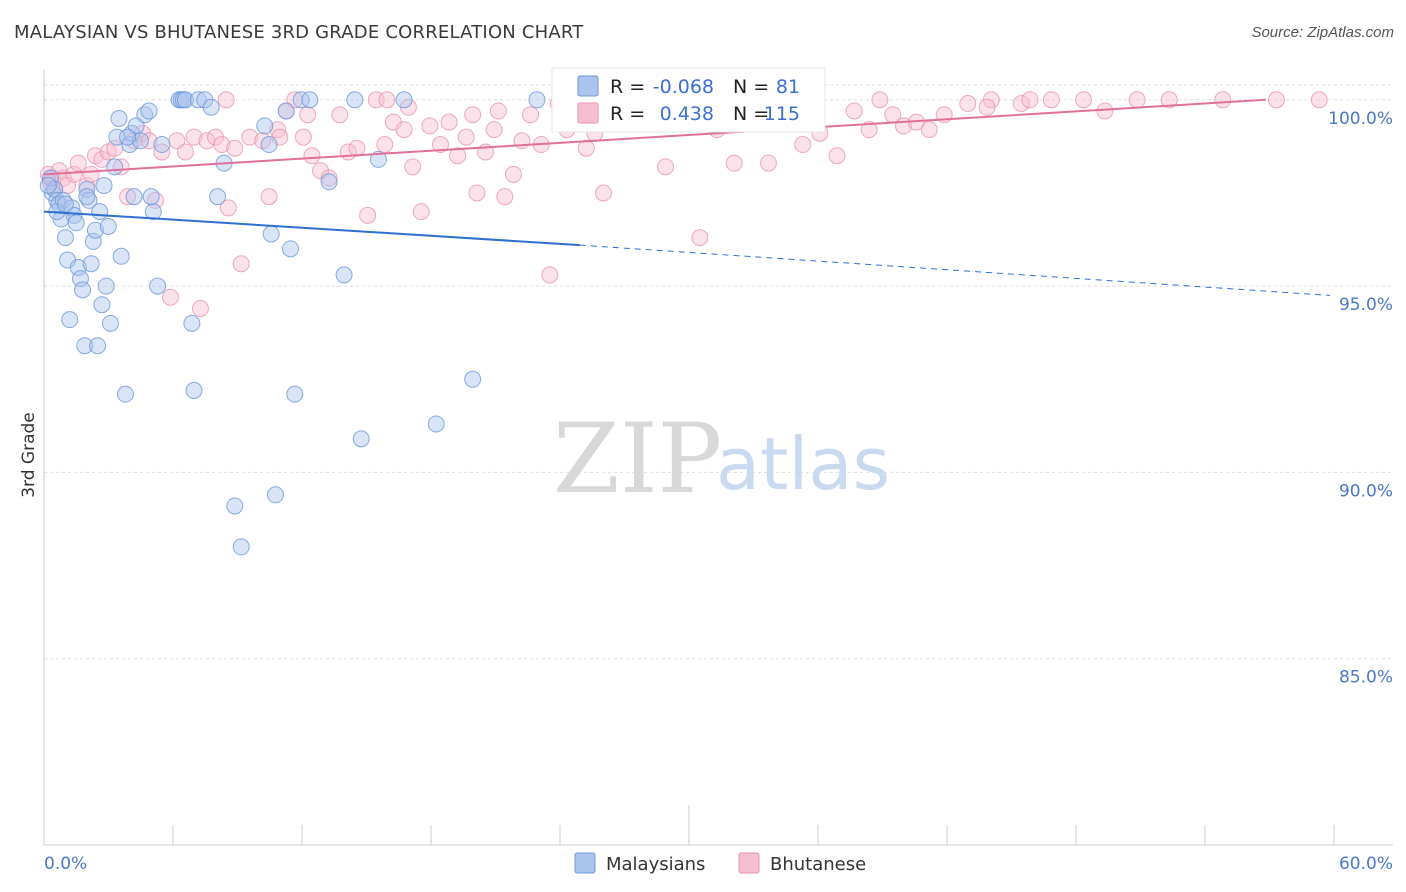 This screenshot has height=892, width=1406. What do you see at coordinates (720, 863) in the screenshot?
I see `legend: Malaysians Bhutanese` at bounding box center [720, 863].